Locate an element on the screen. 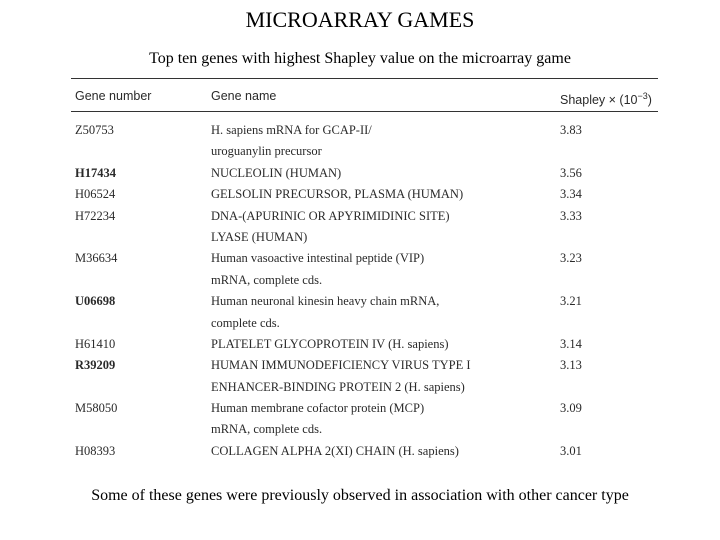 This screenshot has height=540, width=720. gene-number-cell: H61410 is located at coordinates (95, 343).